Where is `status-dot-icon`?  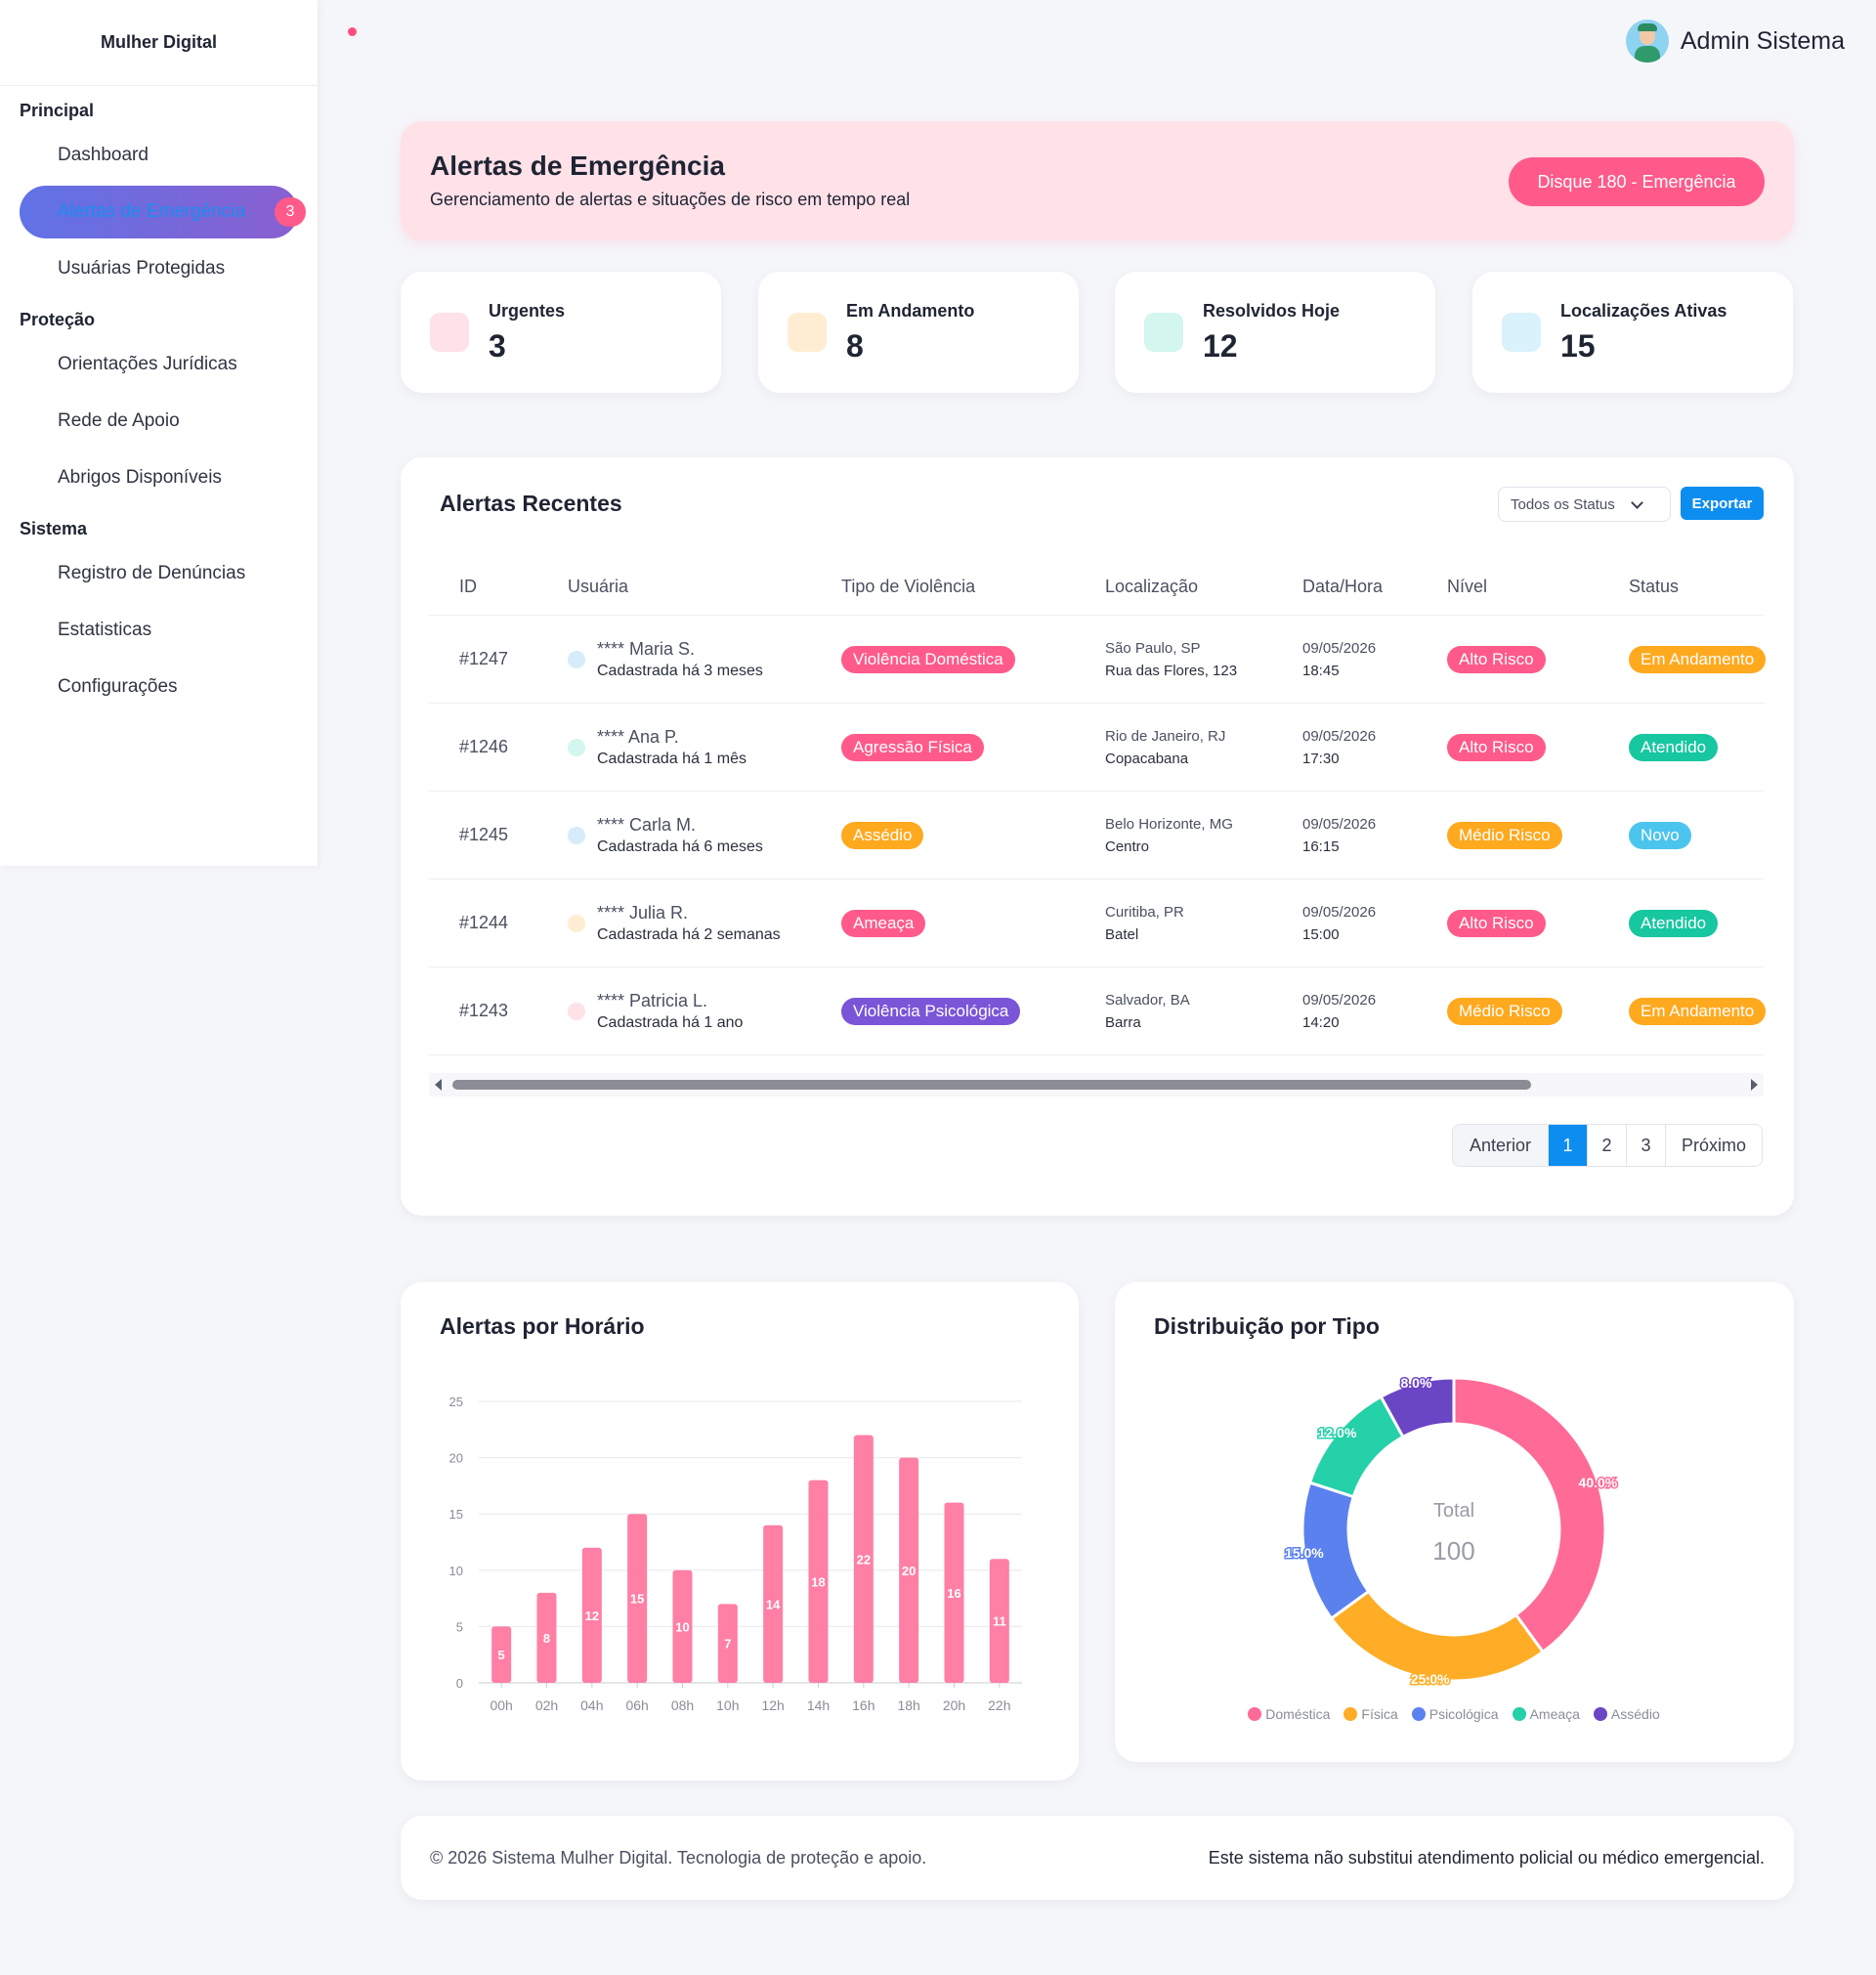 status-dot-icon is located at coordinates (352, 31).